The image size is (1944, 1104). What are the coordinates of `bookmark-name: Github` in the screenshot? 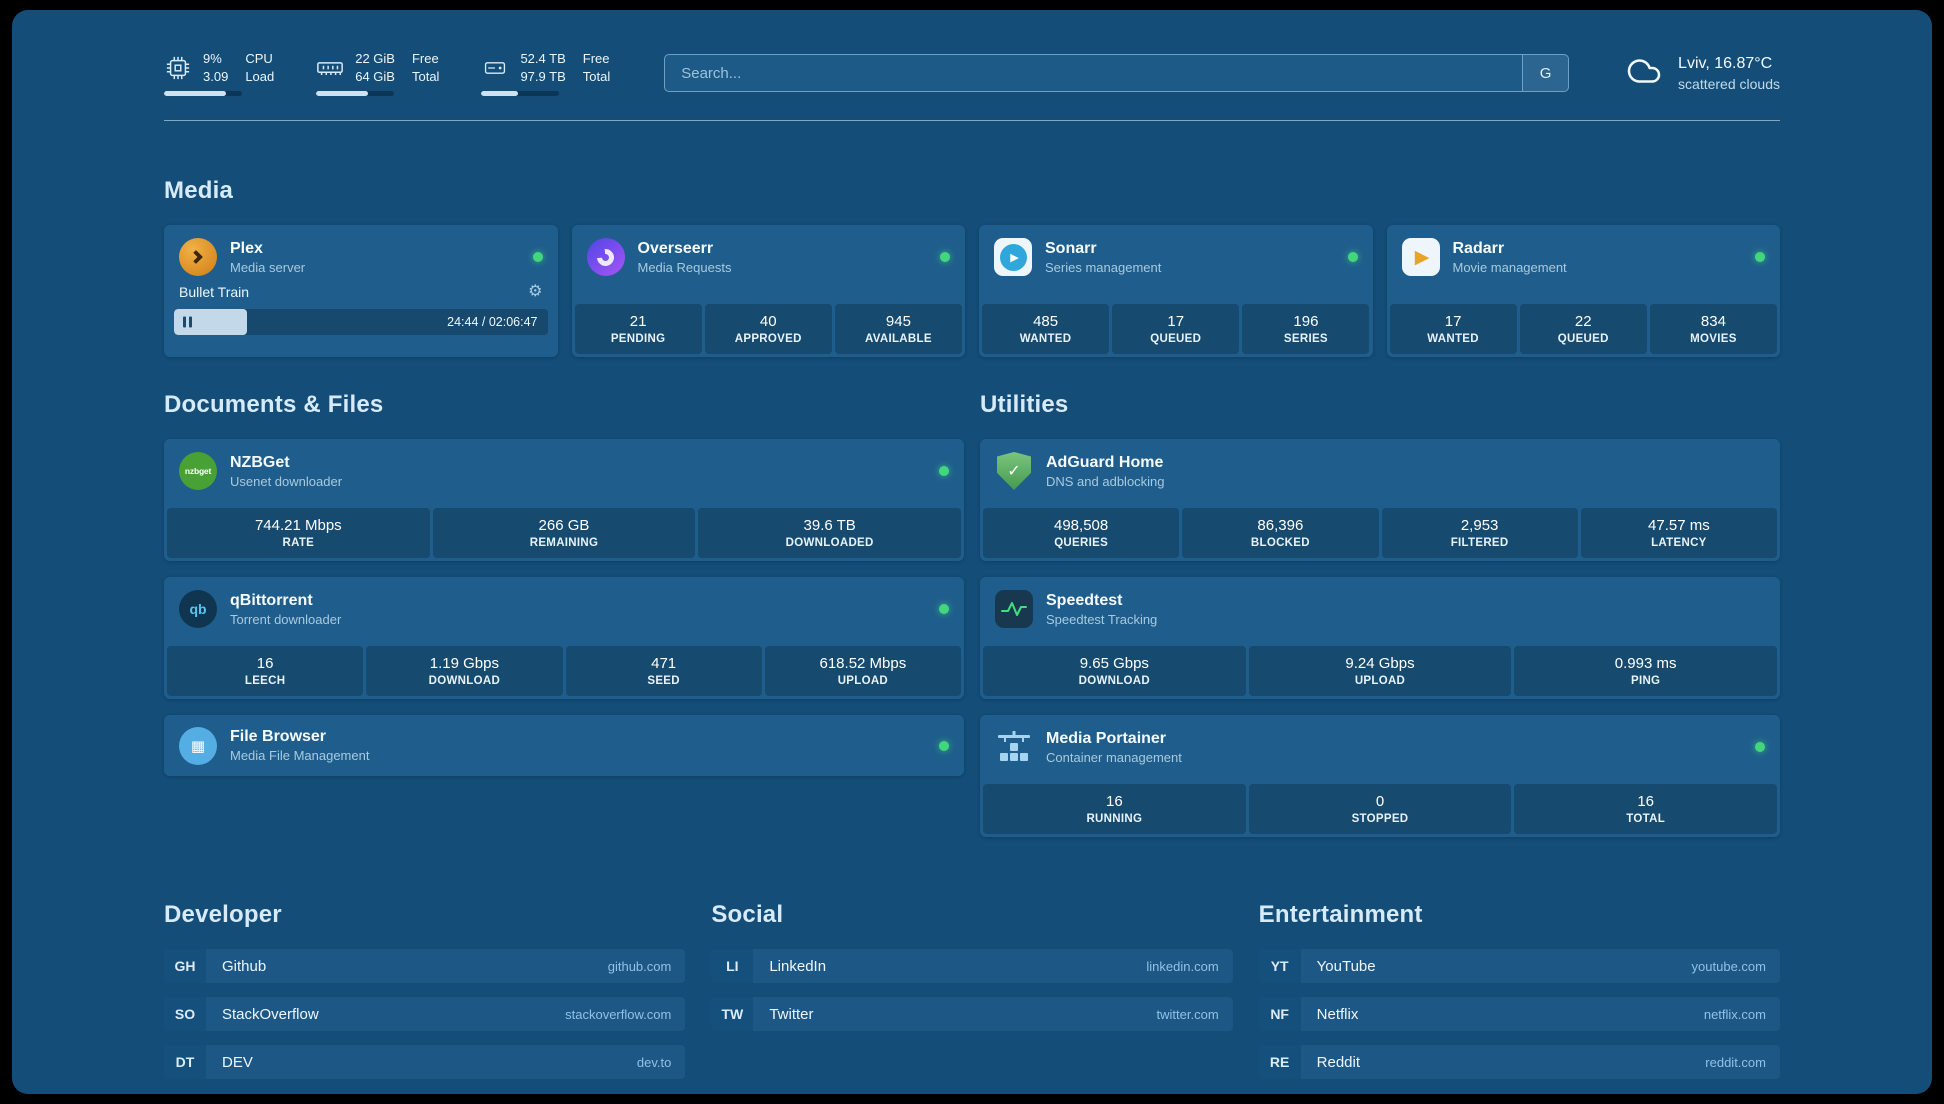 It's located at (244, 966).